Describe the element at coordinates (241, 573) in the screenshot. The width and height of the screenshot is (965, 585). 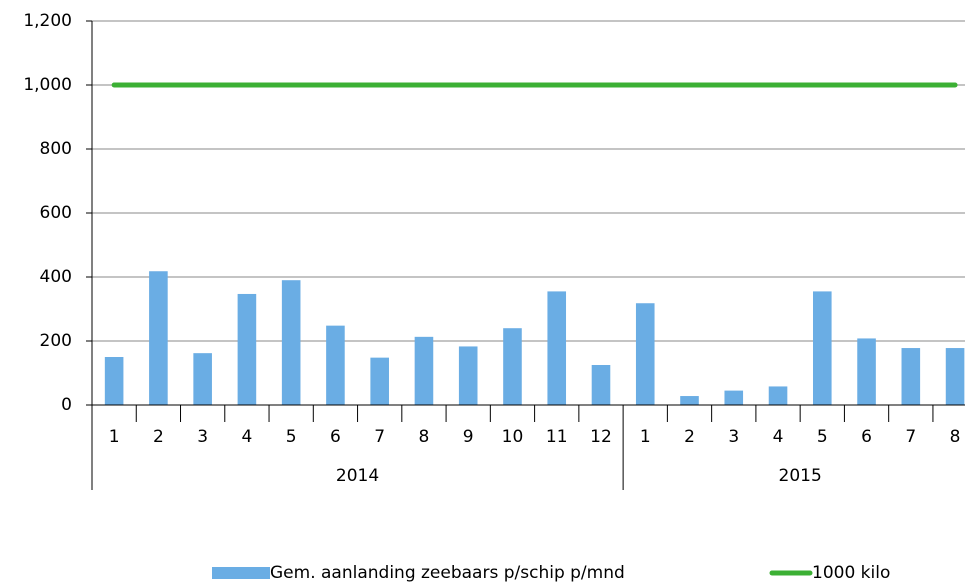
I see `legend-swatch` at that location.